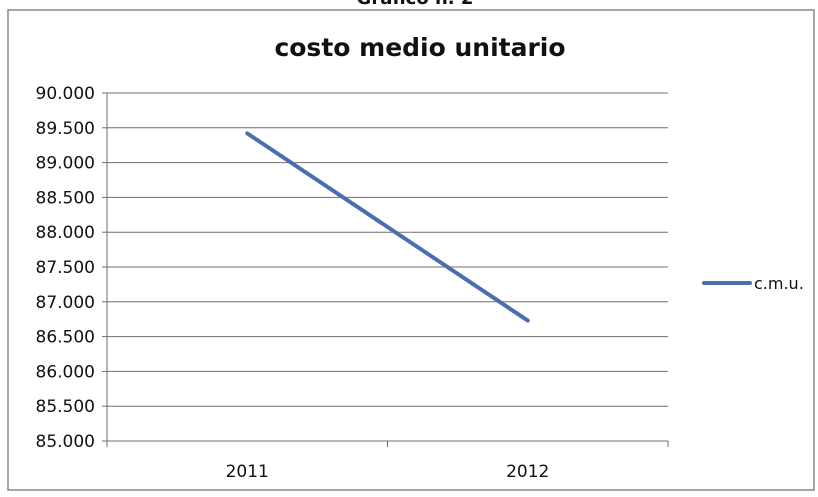 The image size is (818, 497). I want to click on x-tick-labels: 2011 2012, so click(388, 472).